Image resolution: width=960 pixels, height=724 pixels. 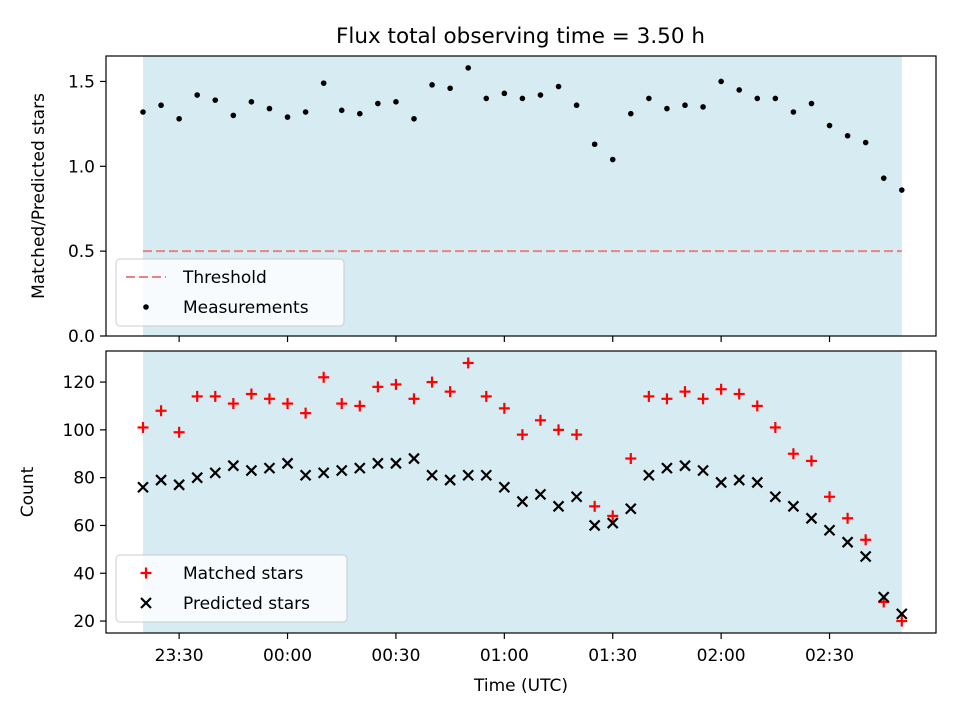 I want to click on x-tick-label: 02:00, so click(x=721, y=656).